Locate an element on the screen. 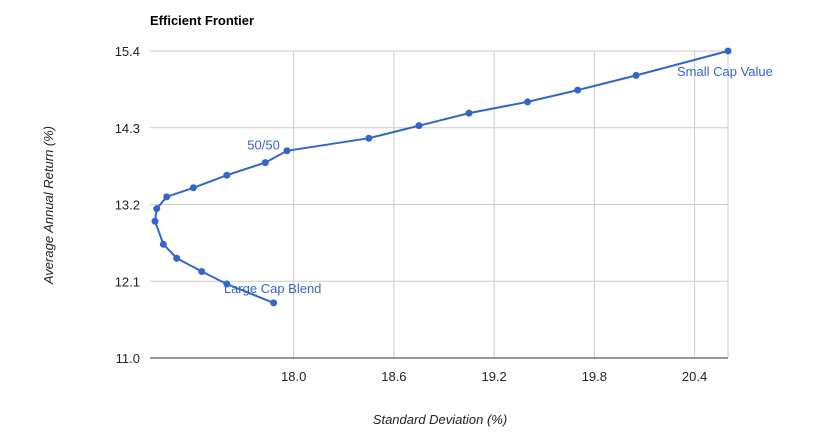 Image resolution: width=839 pixels, height=448 pixels. annotation-label: Small Cap Value is located at coordinates (725, 71).